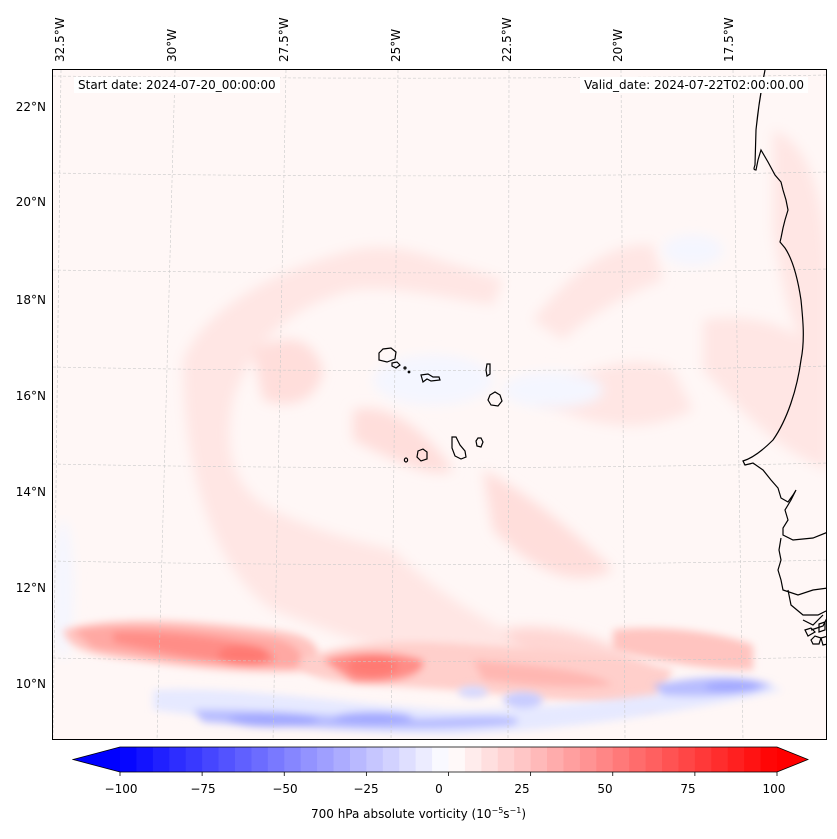 Image resolution: width=837 pixels, height=839 pixels. What do you see at coordinates (479, 442) in the screenshot?
I see `island-maio` at bounding box center [479, 442].